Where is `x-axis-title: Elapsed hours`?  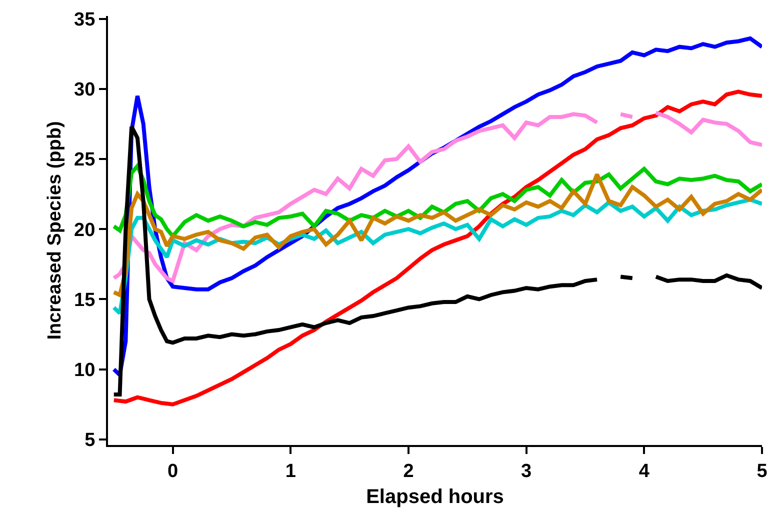
x-axis-title: Elapsed hours is located at coordinates (435, 497).